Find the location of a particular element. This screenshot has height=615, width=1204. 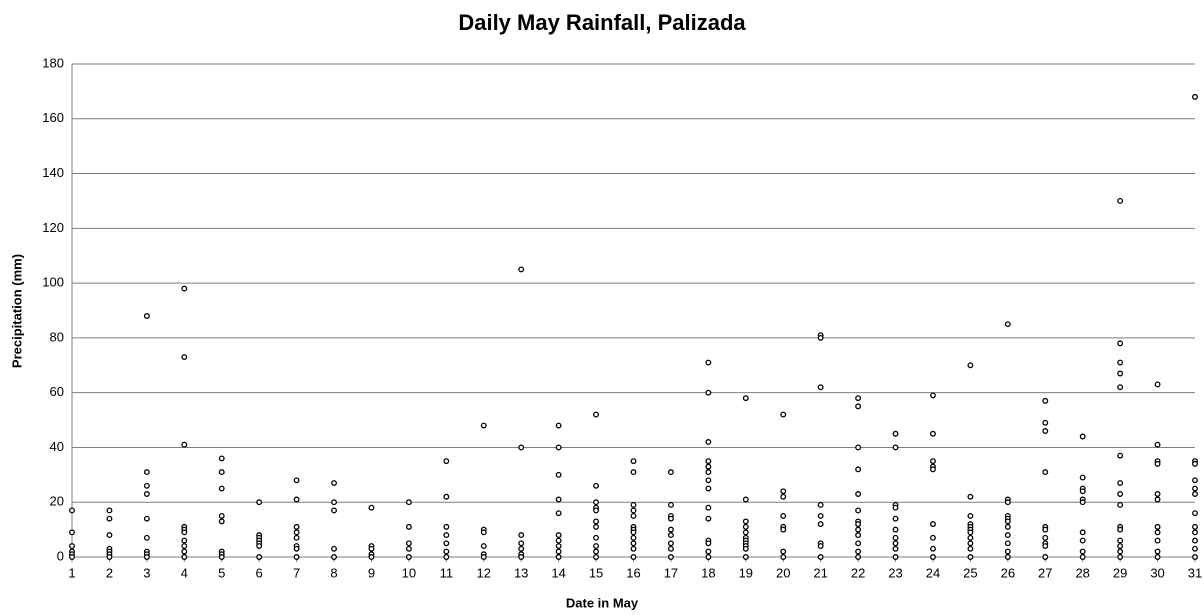

x-tick-label: 17 is located at coordinates (671, 572).